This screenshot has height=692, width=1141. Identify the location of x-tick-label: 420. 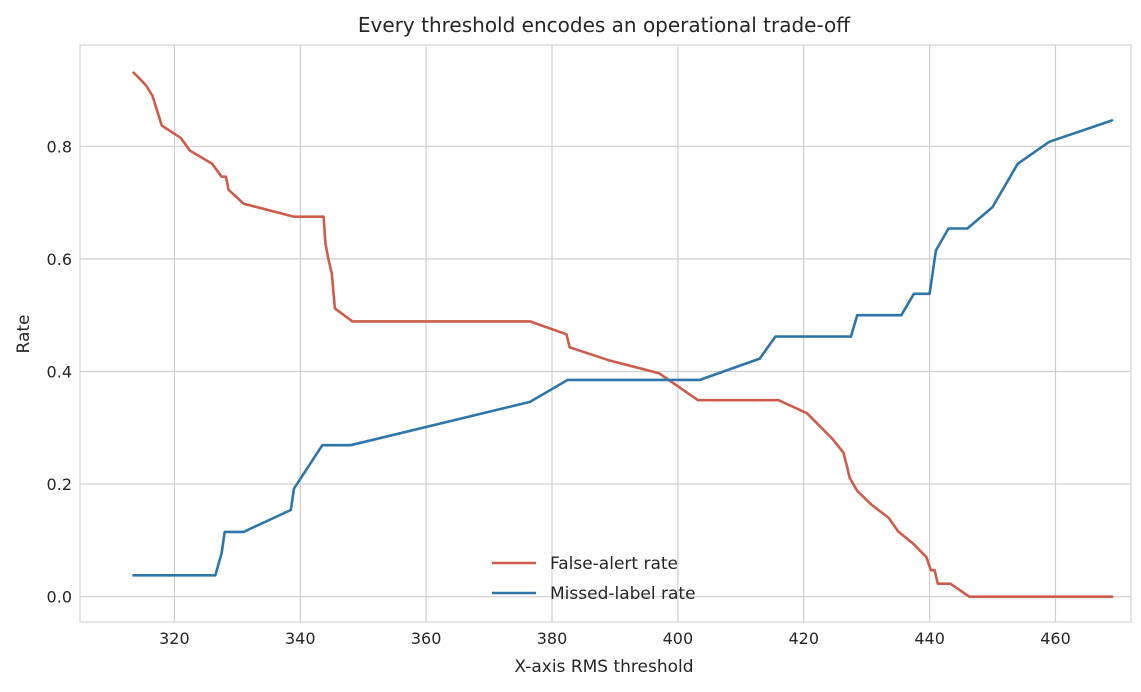
(803, 638).